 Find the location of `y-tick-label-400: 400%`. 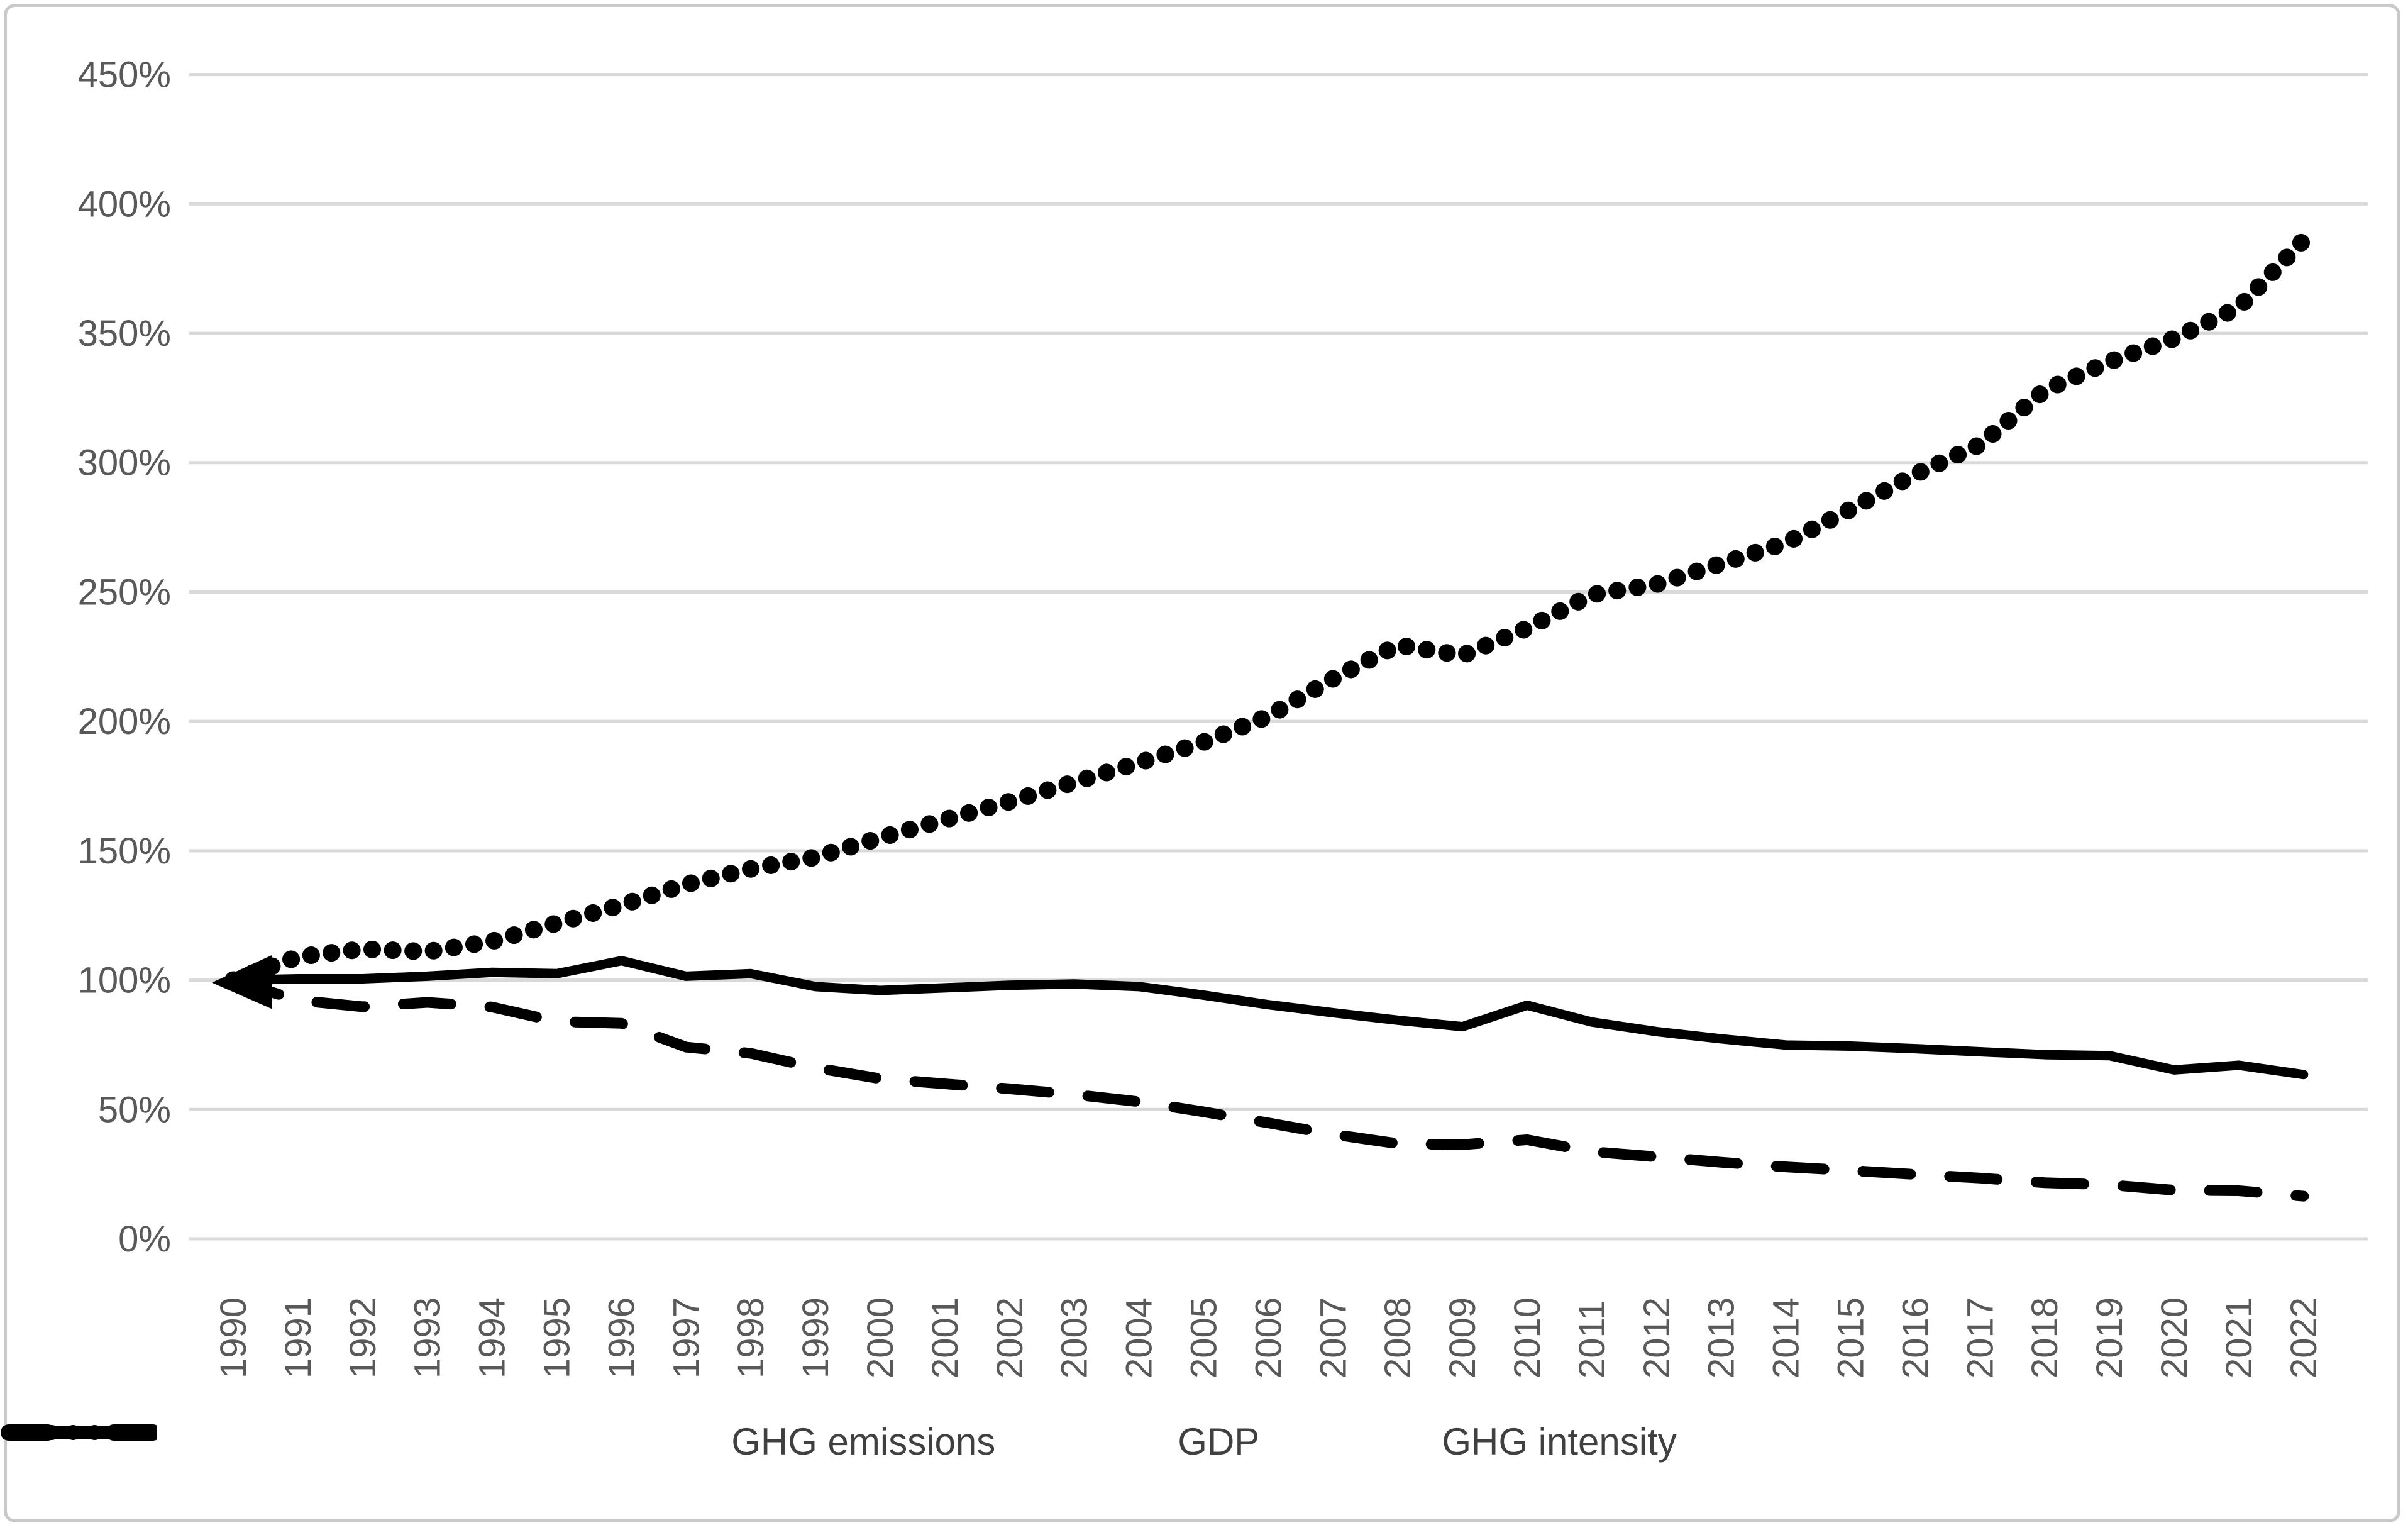

y-tick-label-400: 400% is located at coordinates (124, 204).